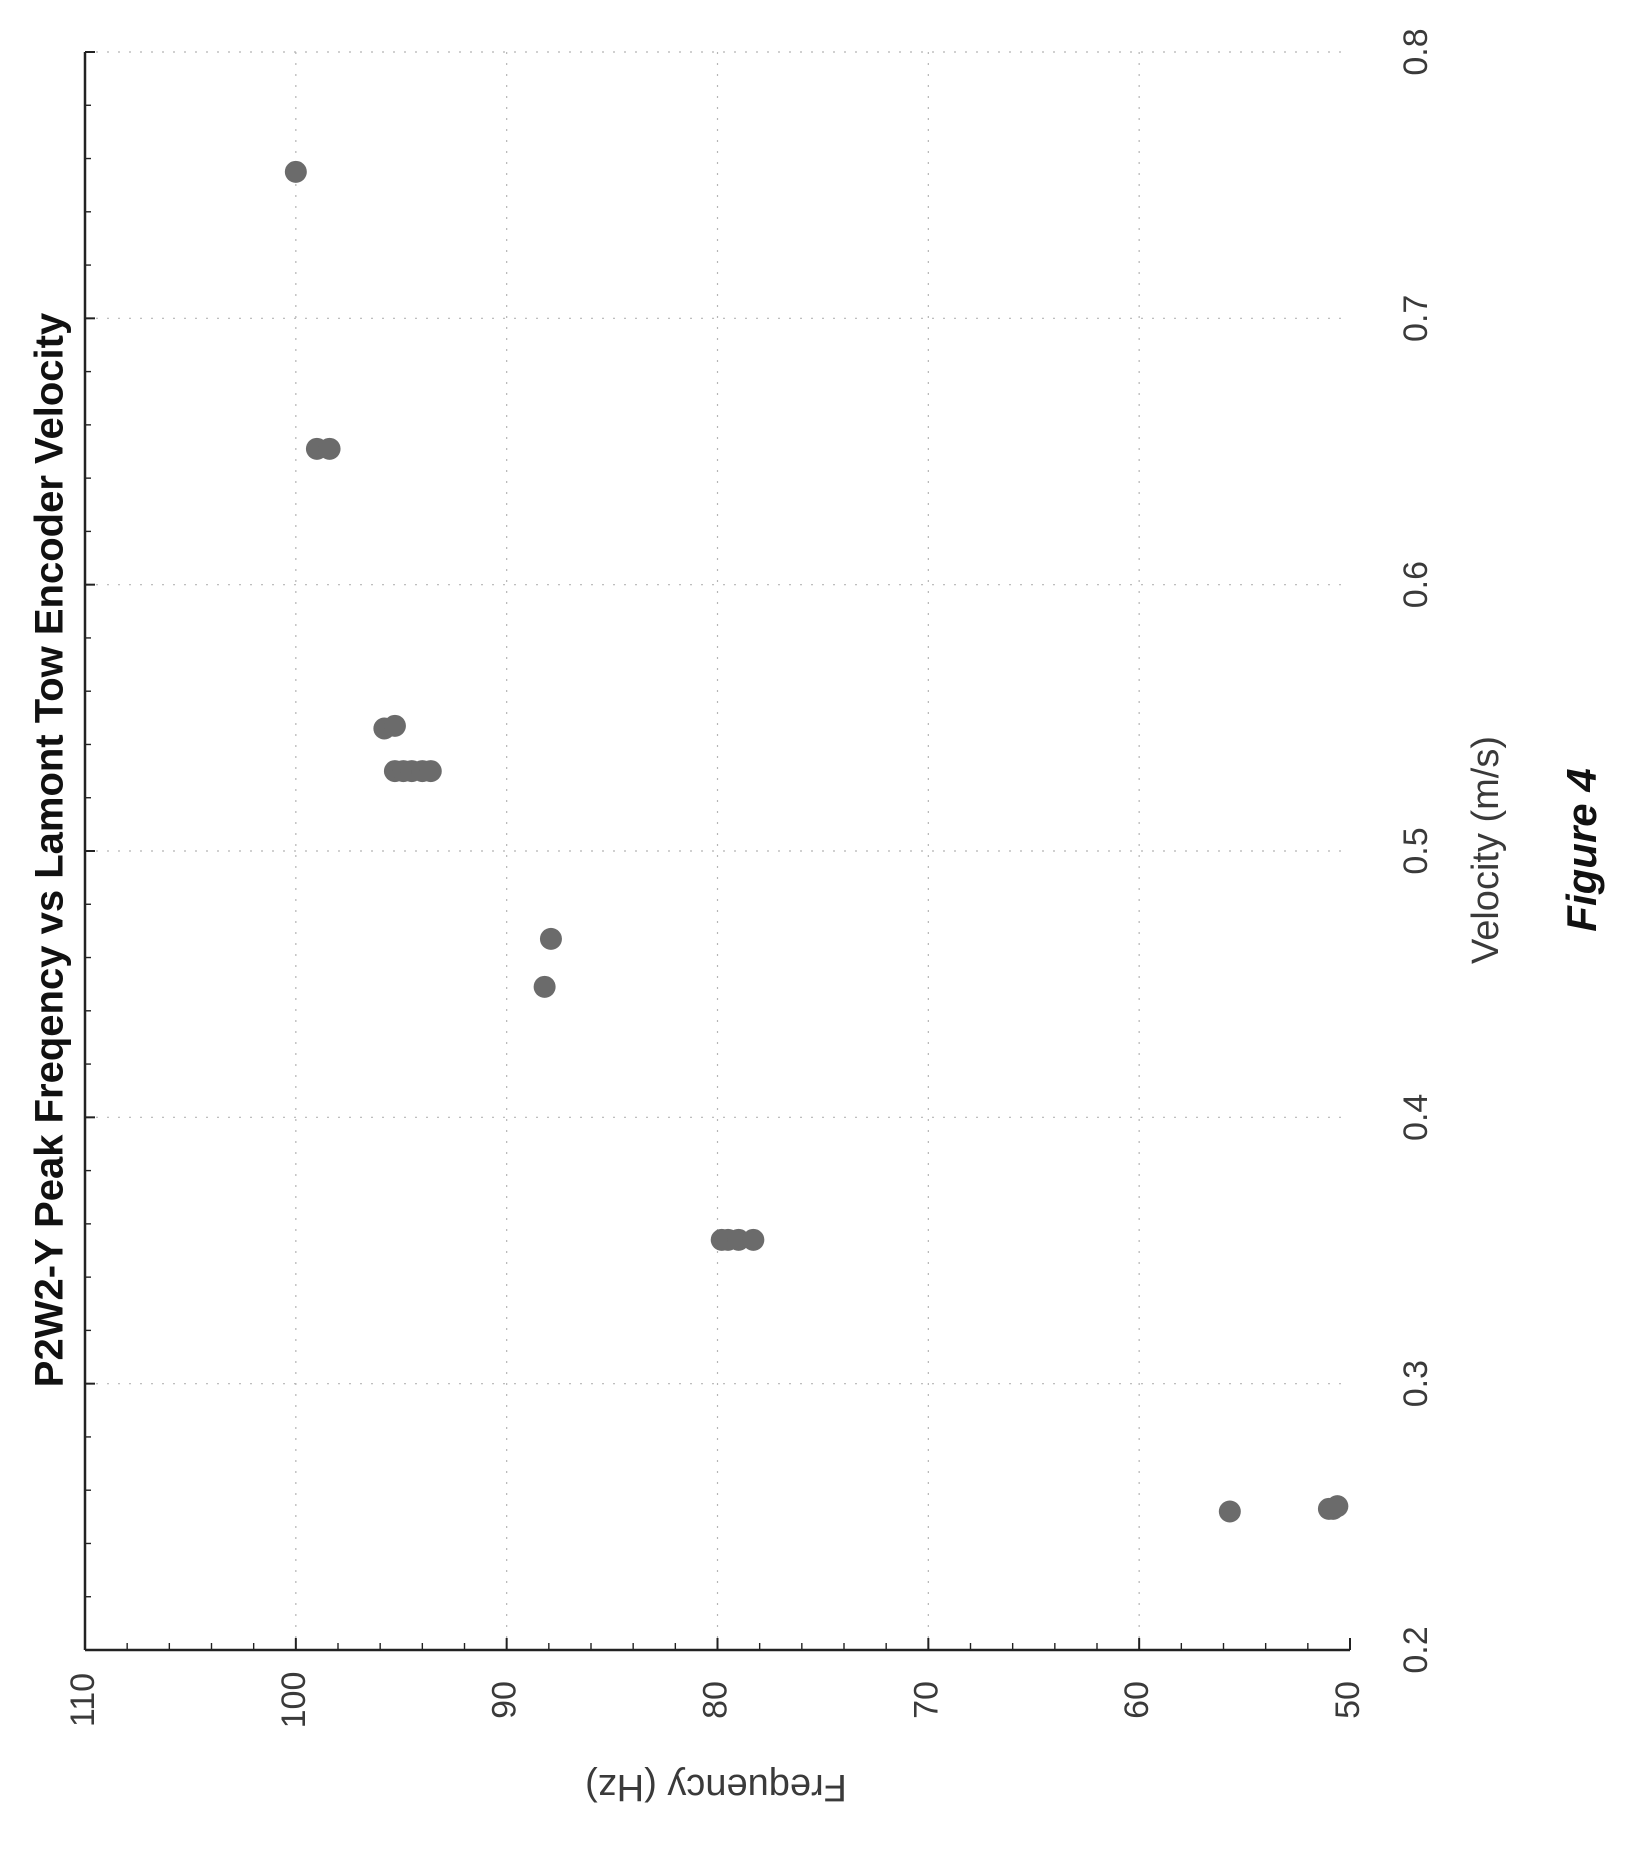  Describe the element at coordinates (1416, 584) in the screenshot. I see `x-tick-label: 0.6` at that location.